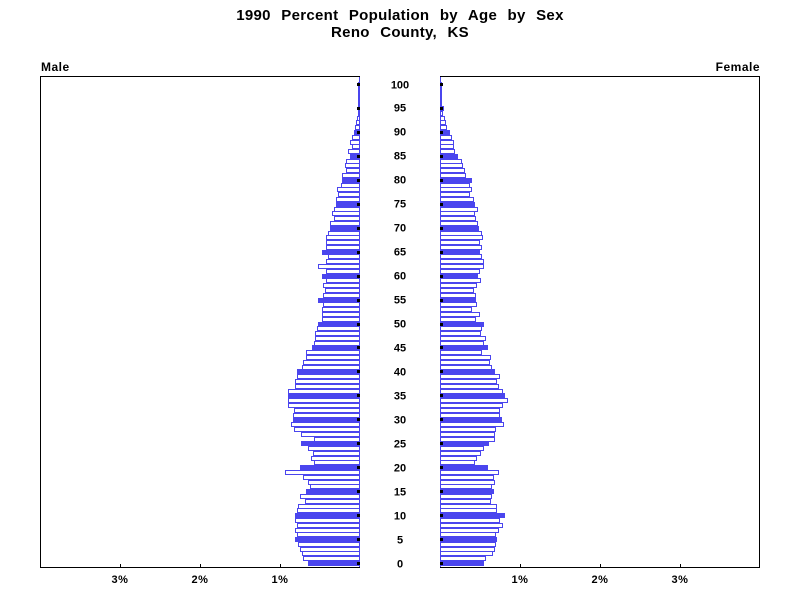 The image size is (800, 600). Describe the element at coordinates (400, 468) in the screenshot. I see `age-tick-label-20: 20` at that location.